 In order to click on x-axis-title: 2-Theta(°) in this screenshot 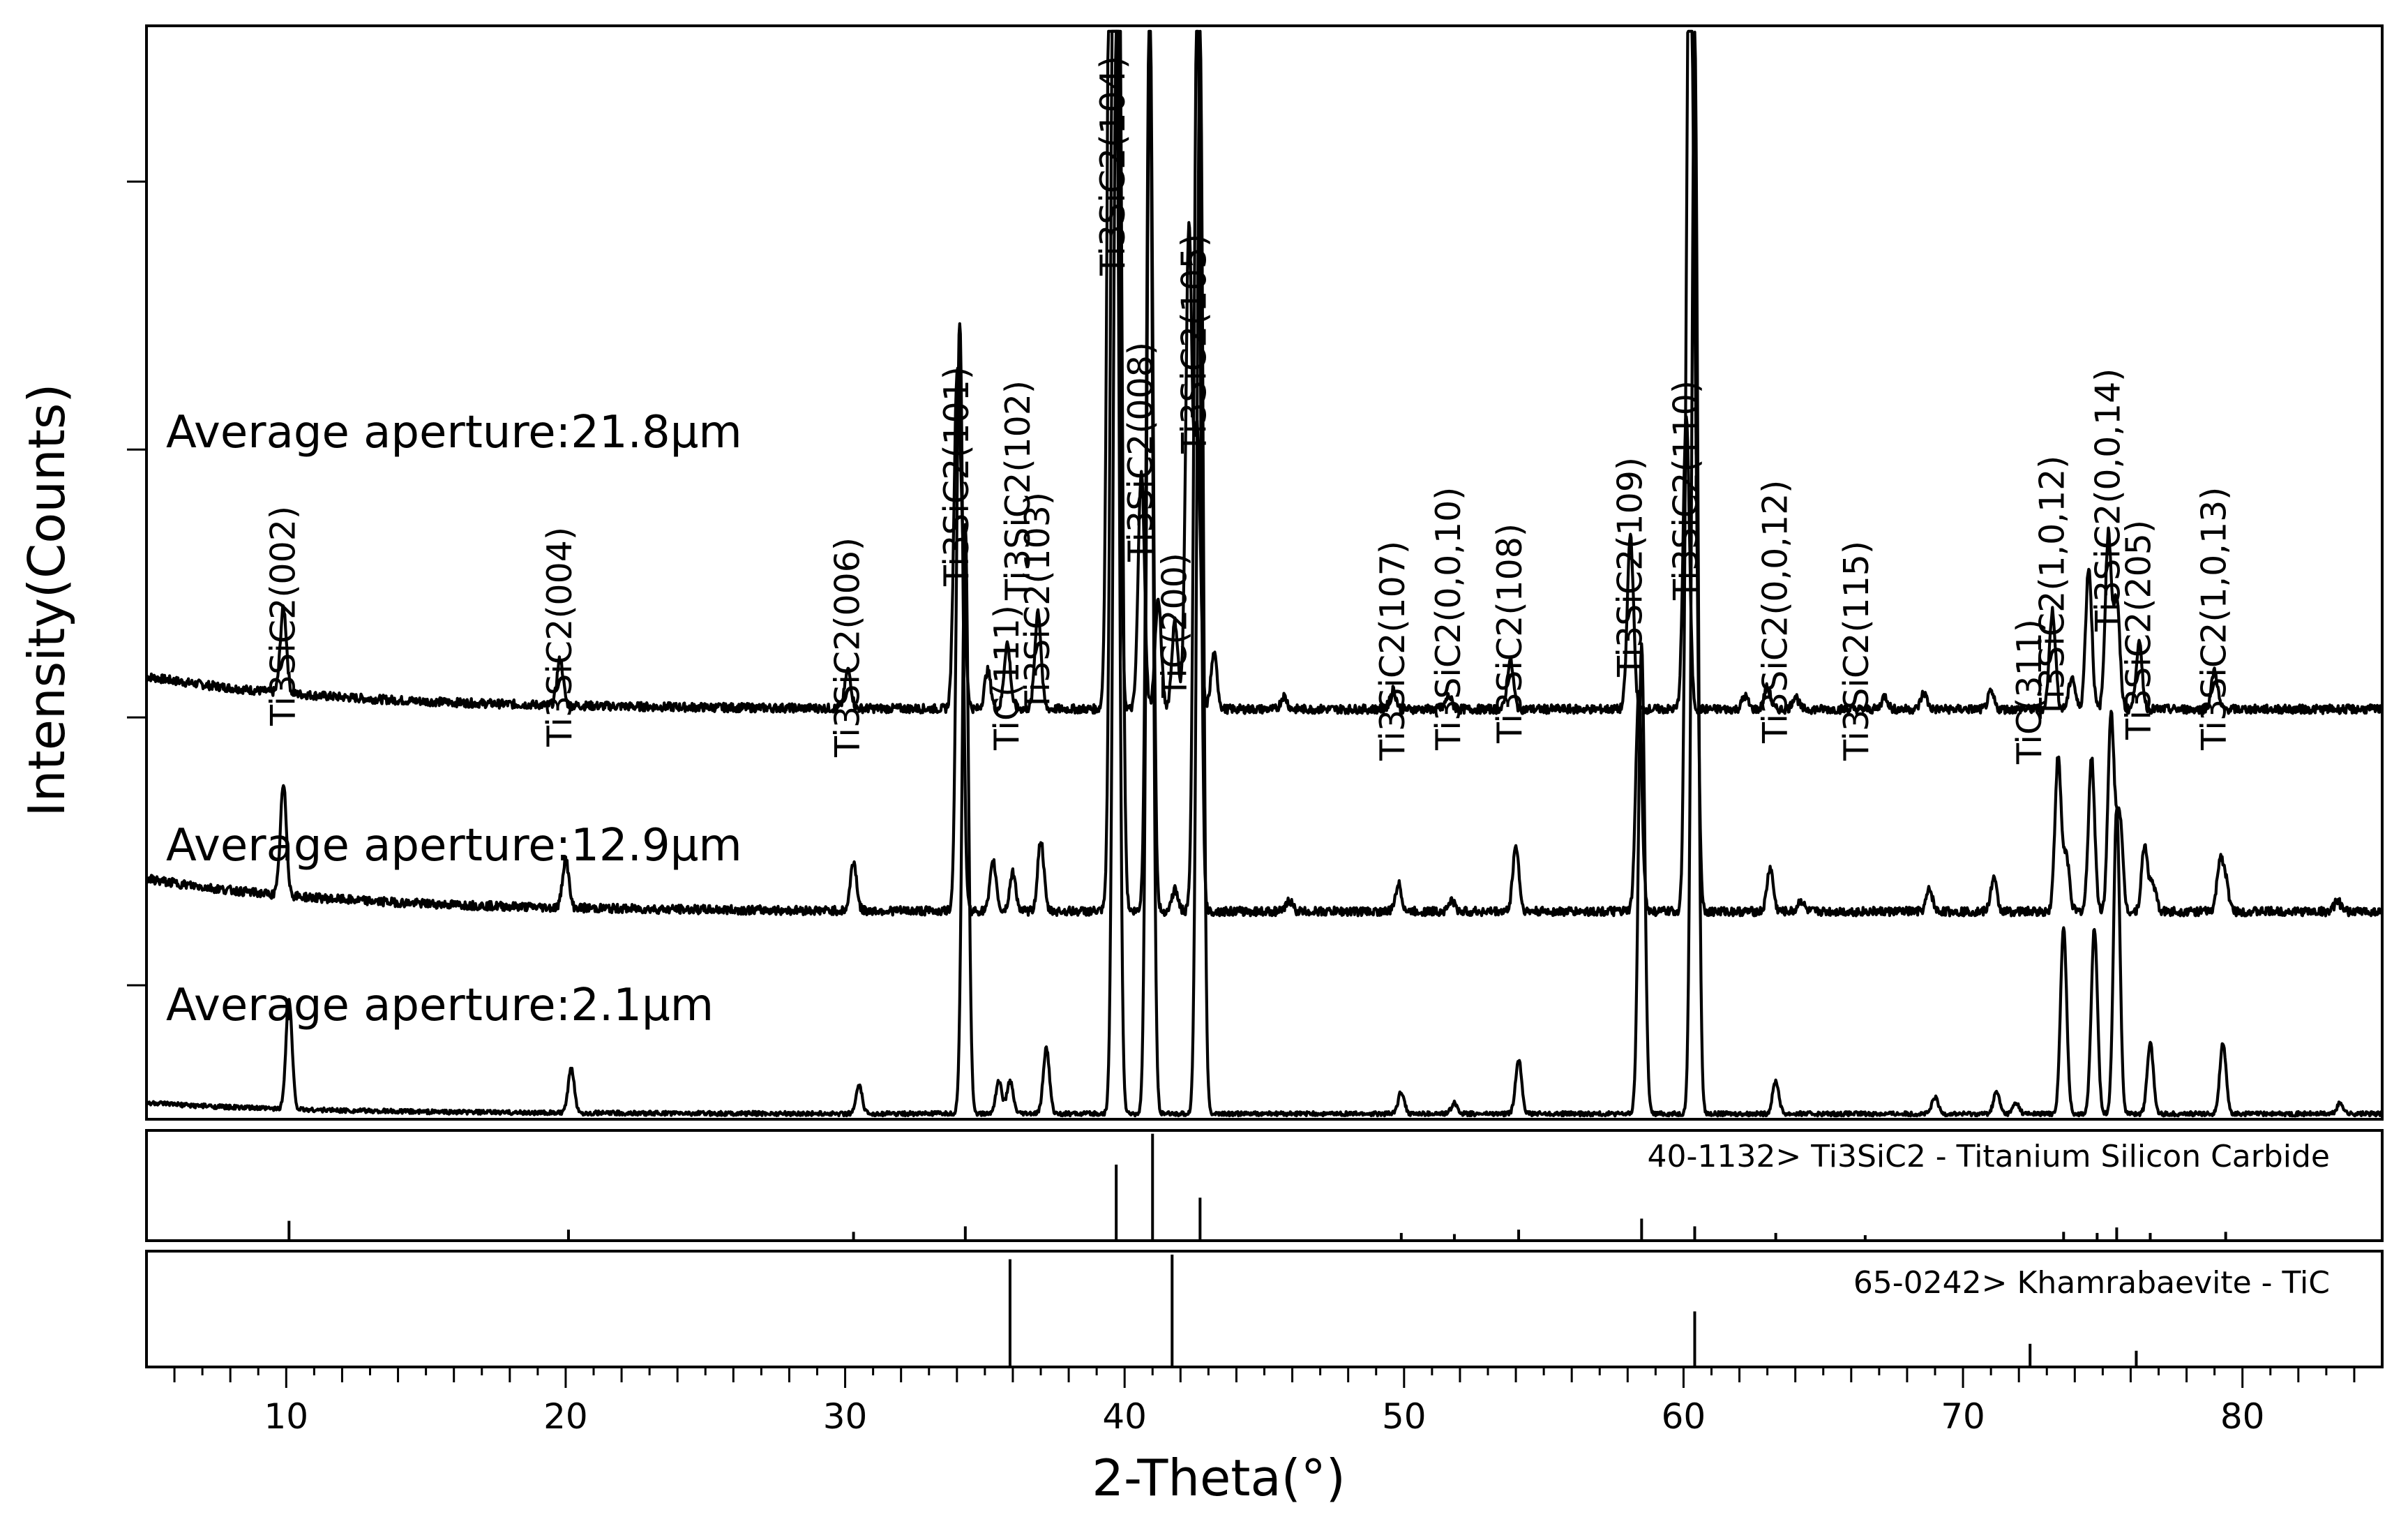, I will do `click(1219, 1478)`.